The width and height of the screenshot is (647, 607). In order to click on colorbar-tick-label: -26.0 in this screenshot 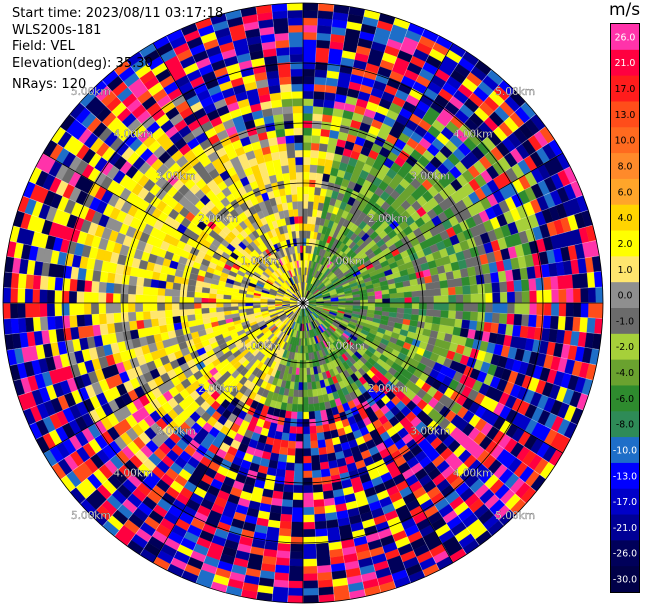, I will do `click(625, 554)`.